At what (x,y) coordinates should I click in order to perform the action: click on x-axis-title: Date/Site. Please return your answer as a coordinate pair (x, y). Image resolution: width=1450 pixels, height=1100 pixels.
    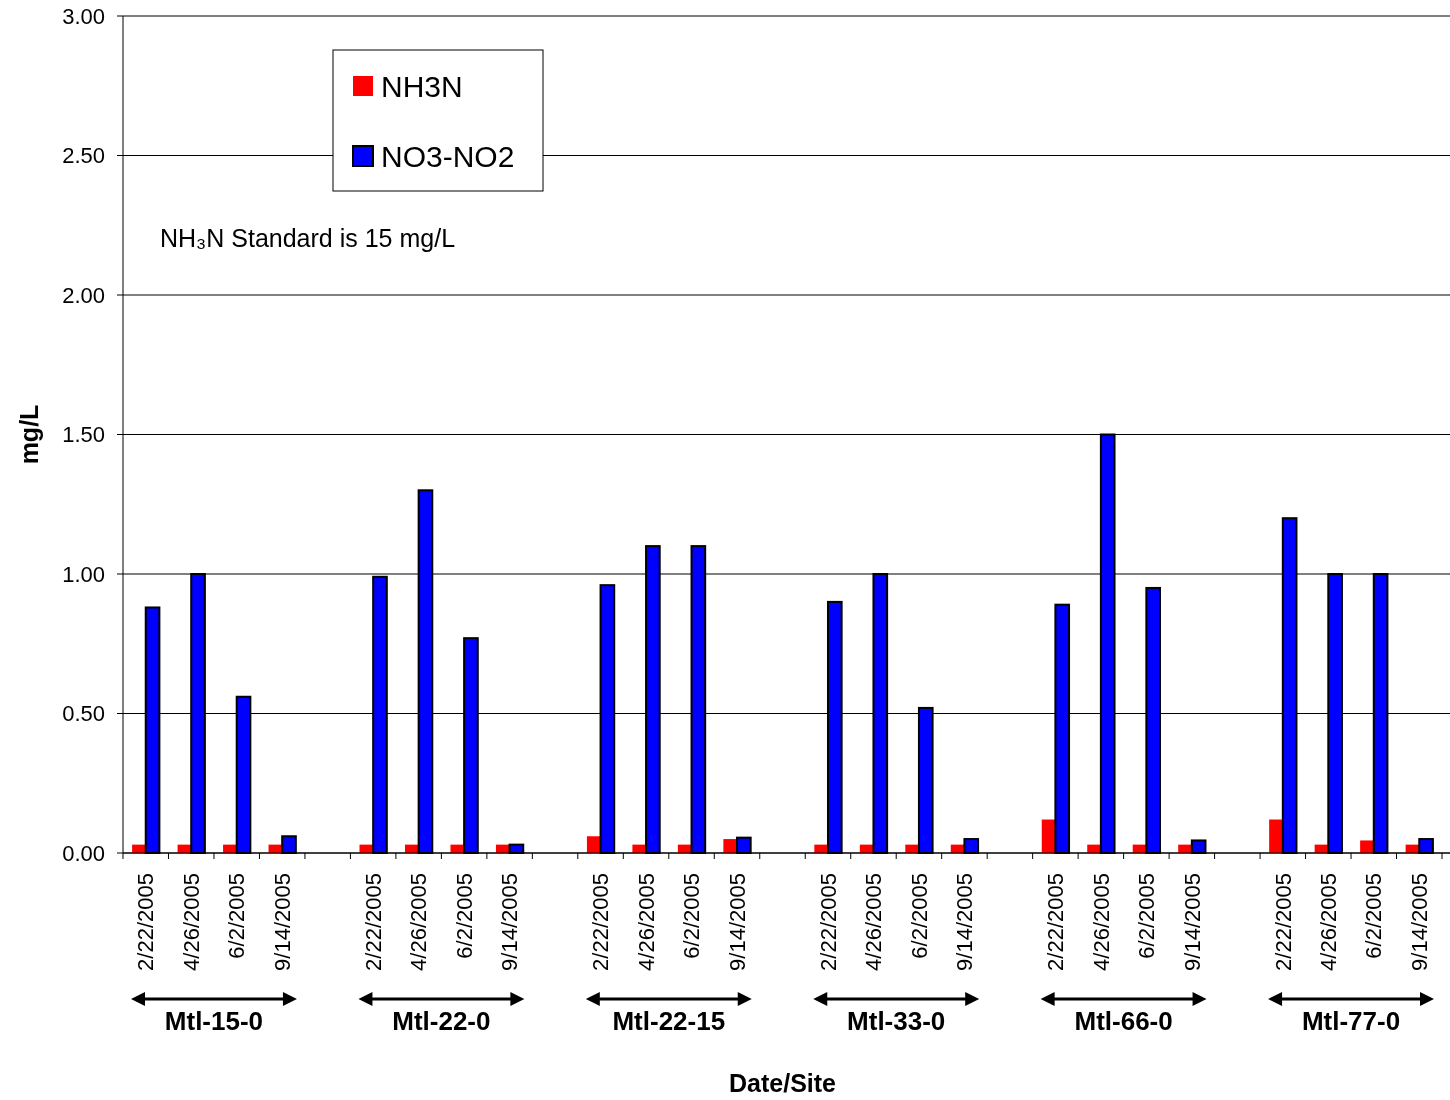
    Looking at the image, I should click on (783, 1083).